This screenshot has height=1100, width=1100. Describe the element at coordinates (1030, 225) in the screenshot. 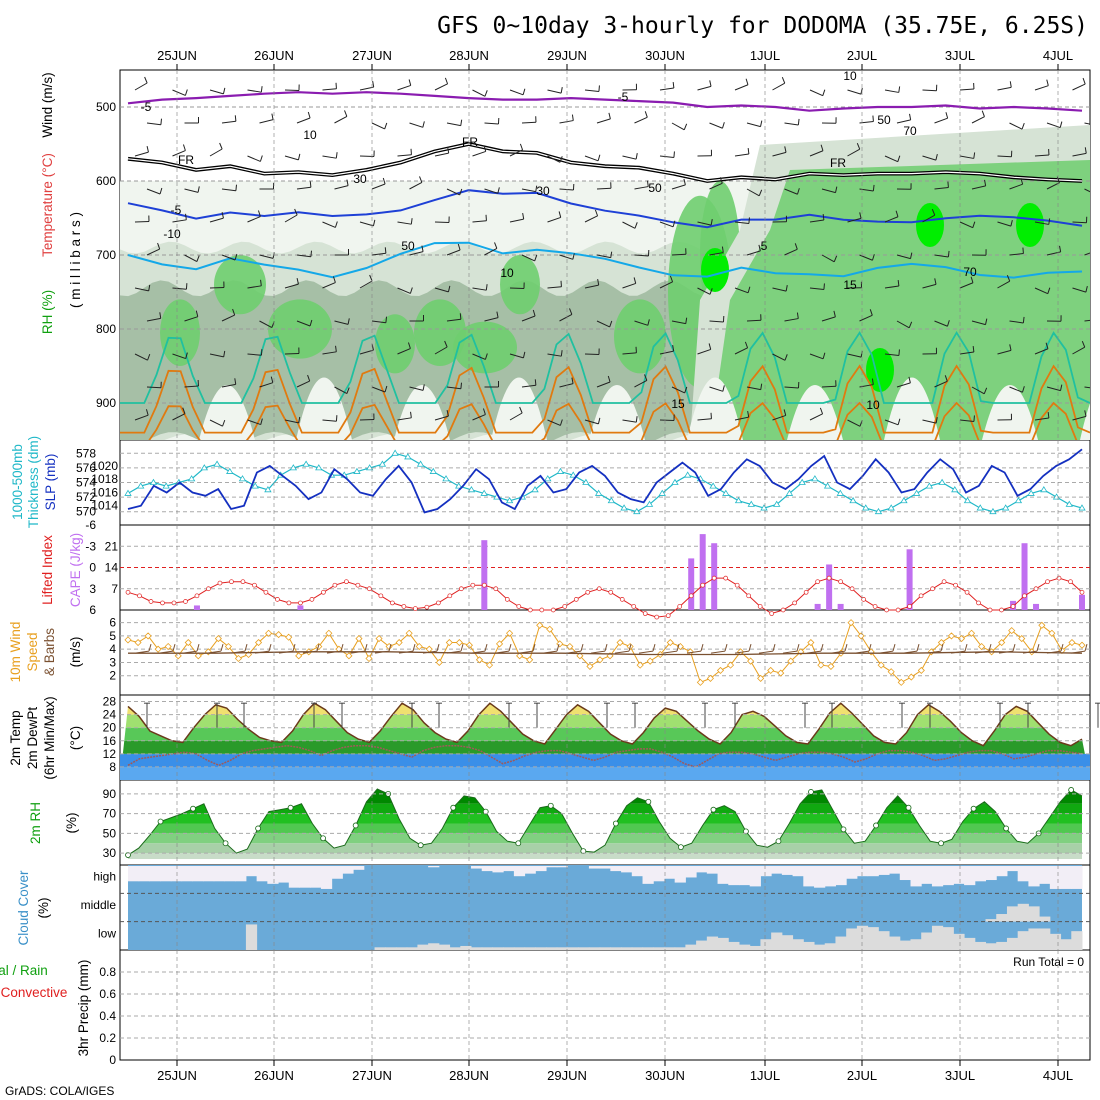

I see `rh-saturated-patch` at that location.